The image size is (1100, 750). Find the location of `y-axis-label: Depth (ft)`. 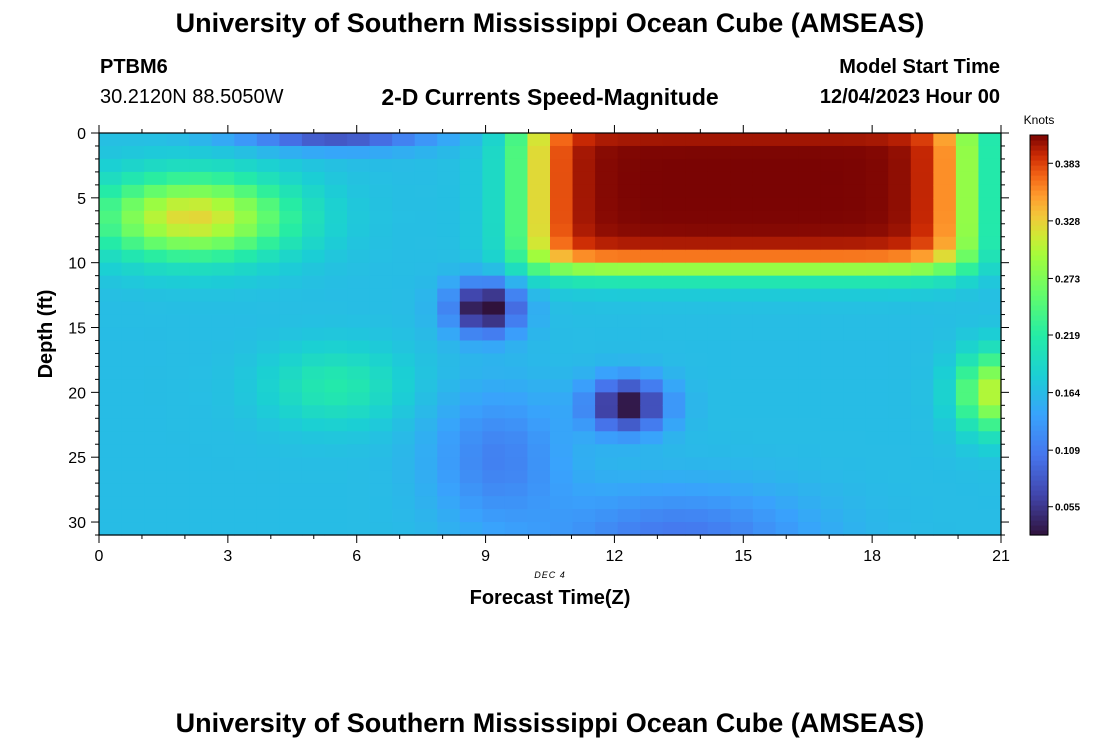

y-axis-label: Depth (ft) is located at coordinates (46, 334).